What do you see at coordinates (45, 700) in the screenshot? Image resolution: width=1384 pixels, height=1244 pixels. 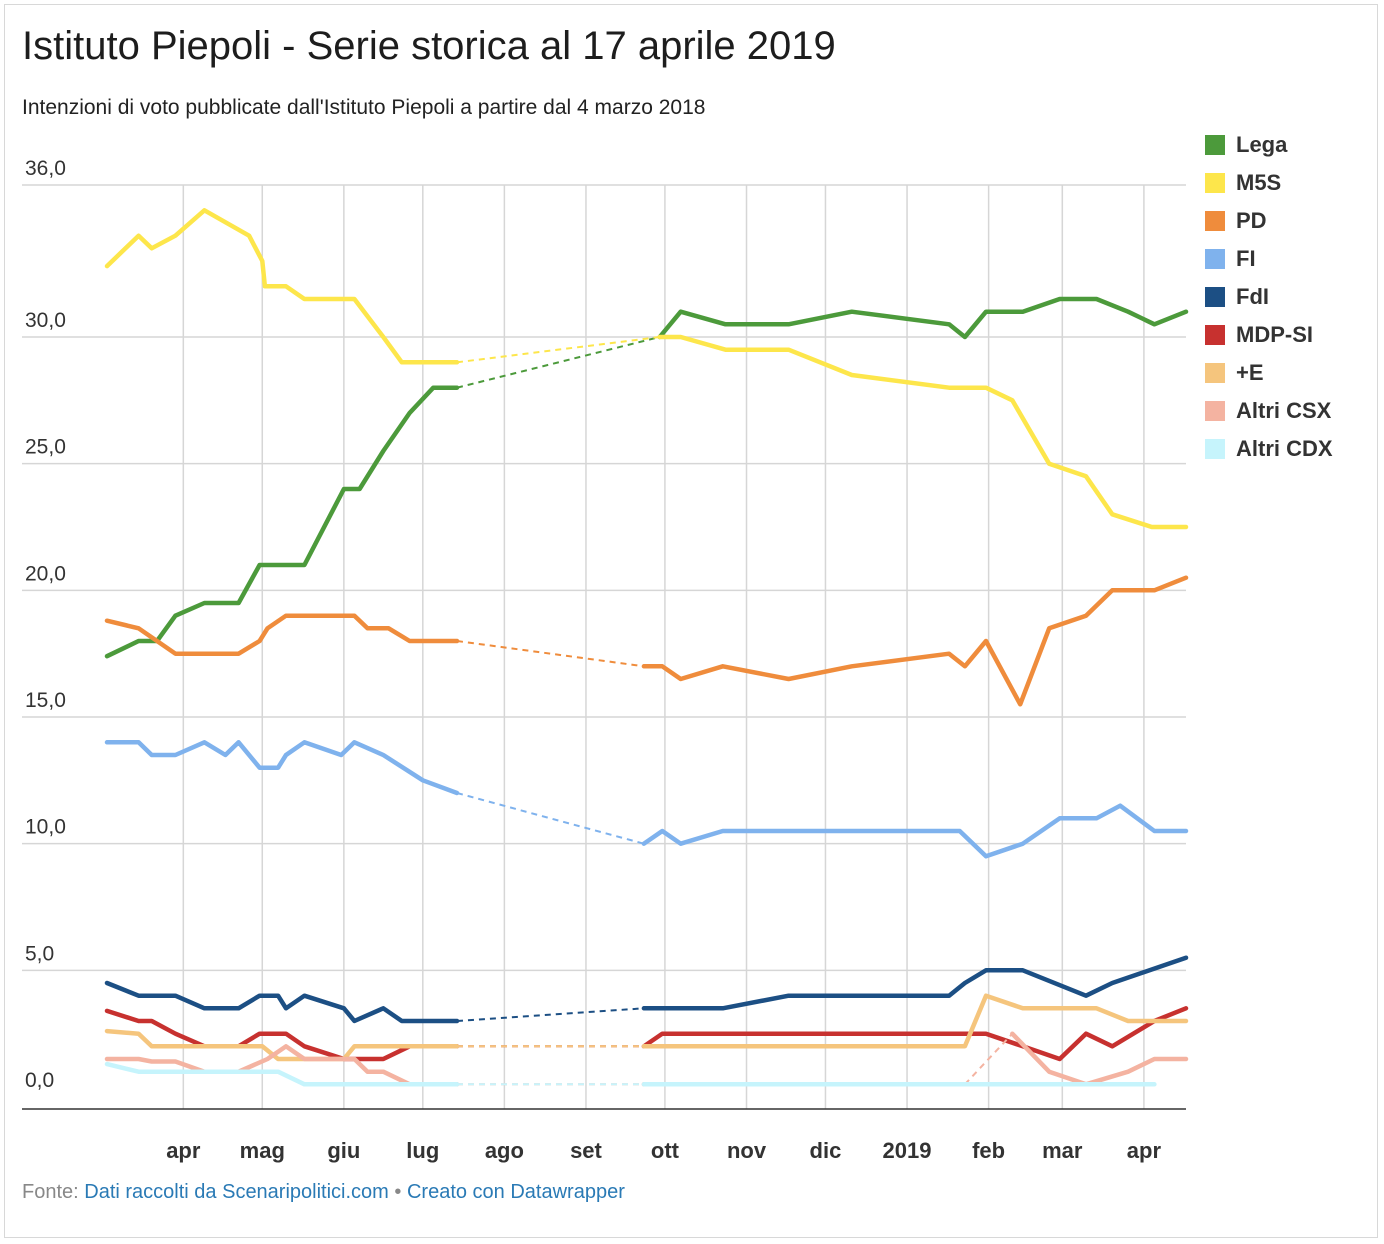 I see `y-tick-label: 15,0` at bounding box center [45, 700].